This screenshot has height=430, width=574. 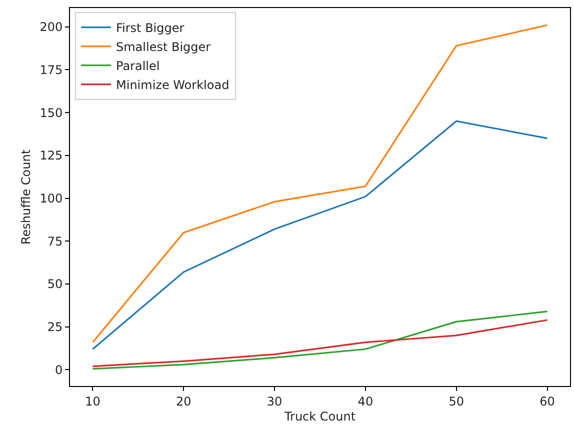 I want to click on legend-label: First Bigger, so click(x=150, y=27).